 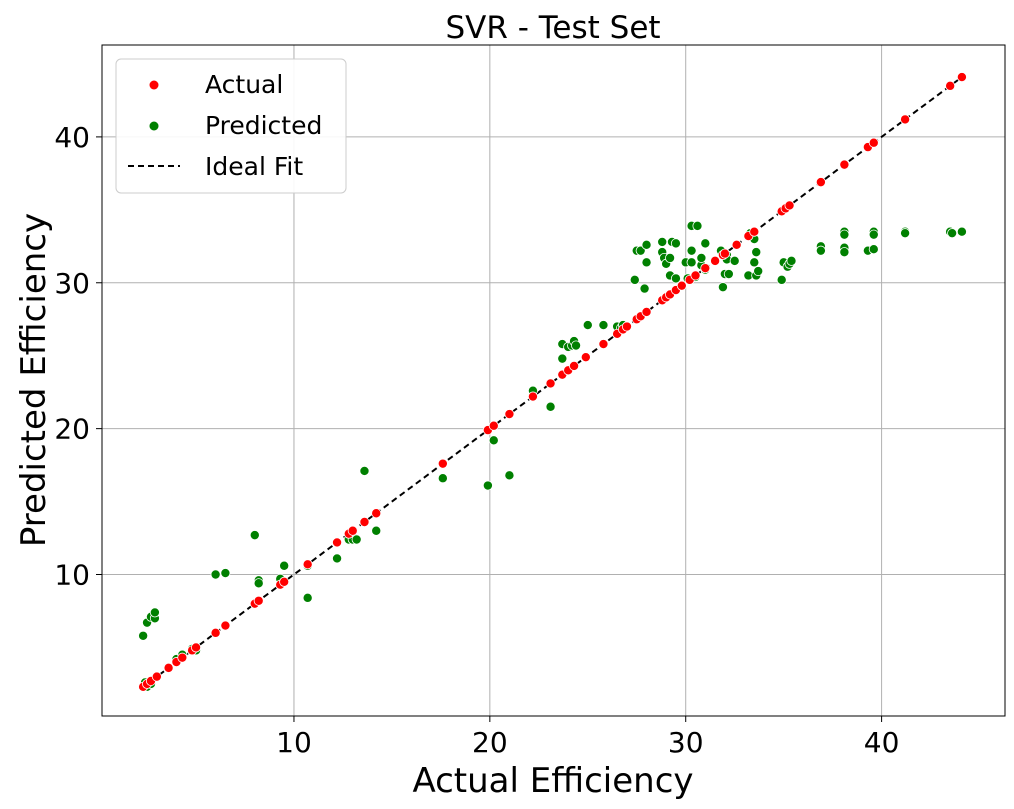 What do you see at coordinates (552, 28) in the screenshot?
I see `chart-title: SVR - Test Set` at bounding box center [552, 28].